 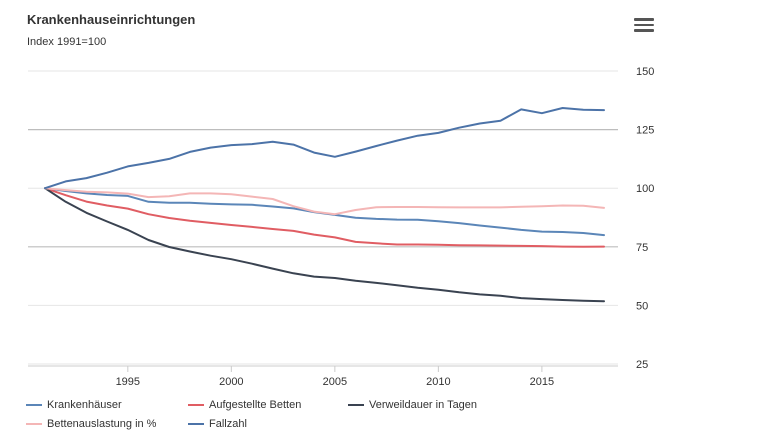 I want to click on legend-item: Bettenauslastung in %, so click(x=91, y=424).